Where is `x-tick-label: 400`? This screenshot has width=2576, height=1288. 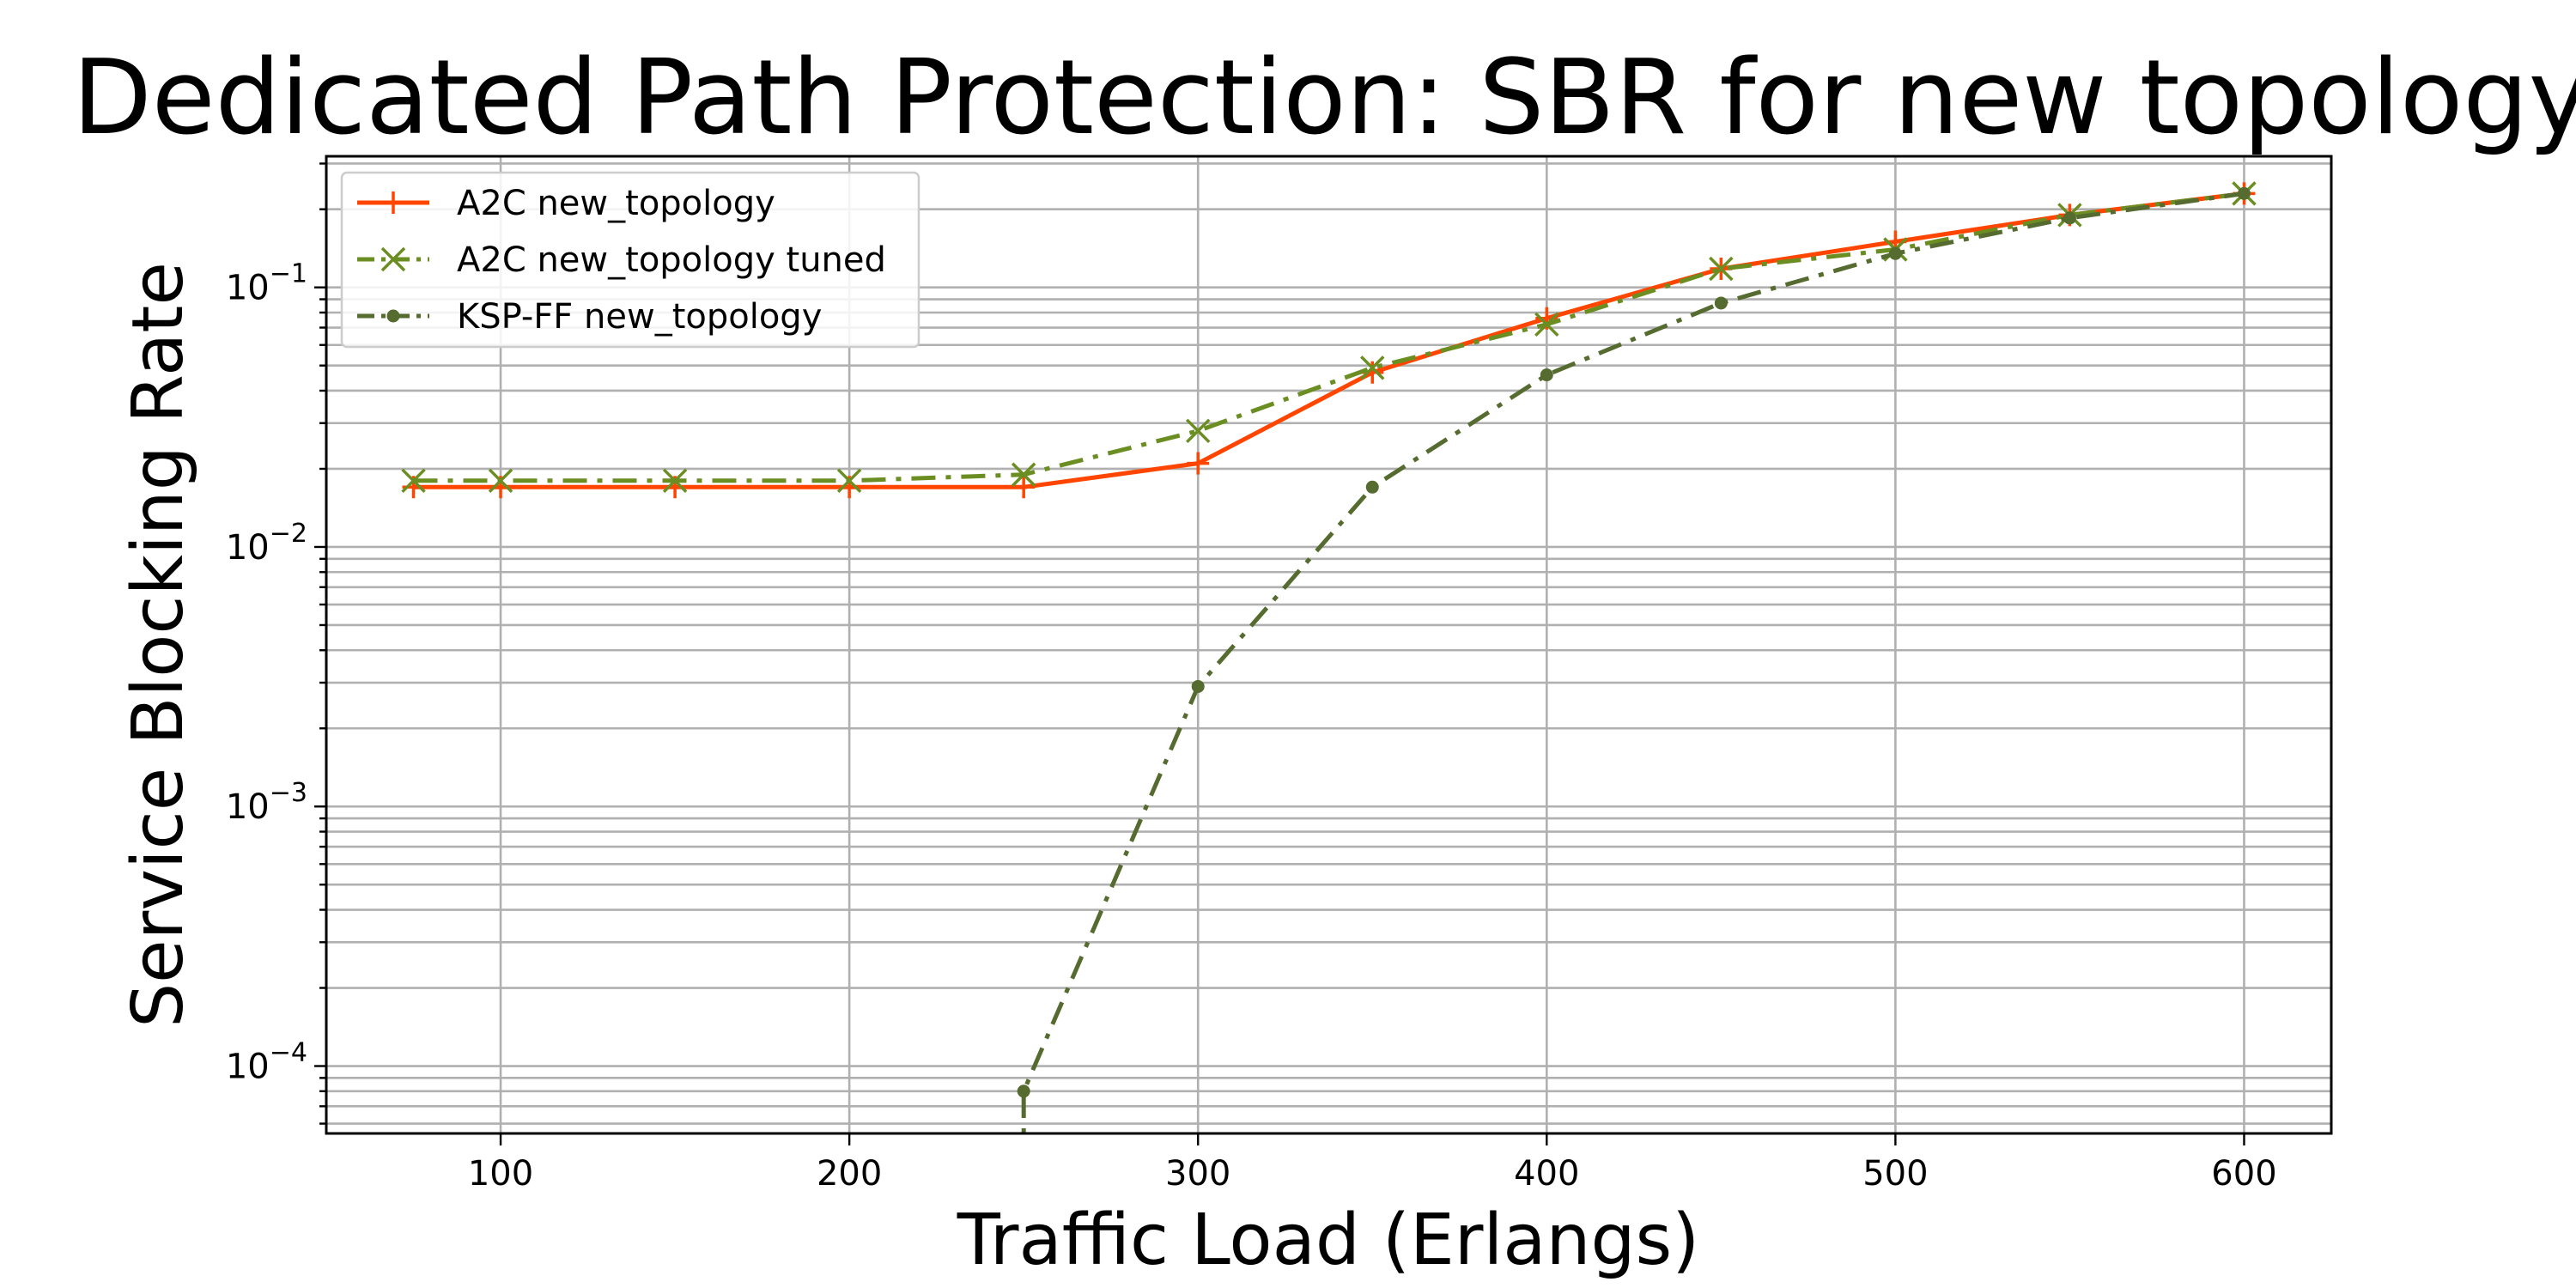
x-tick-label: 400 is located at coordinates (1546, 1174).